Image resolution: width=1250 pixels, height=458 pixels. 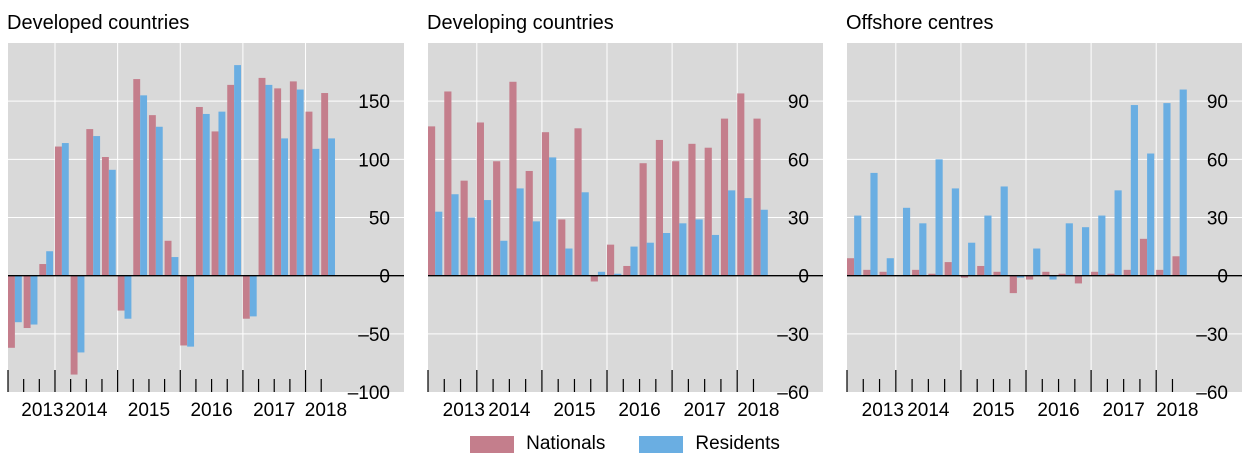 I want to click on x-tick-label-year: 2017, so click(x=274, y=410).